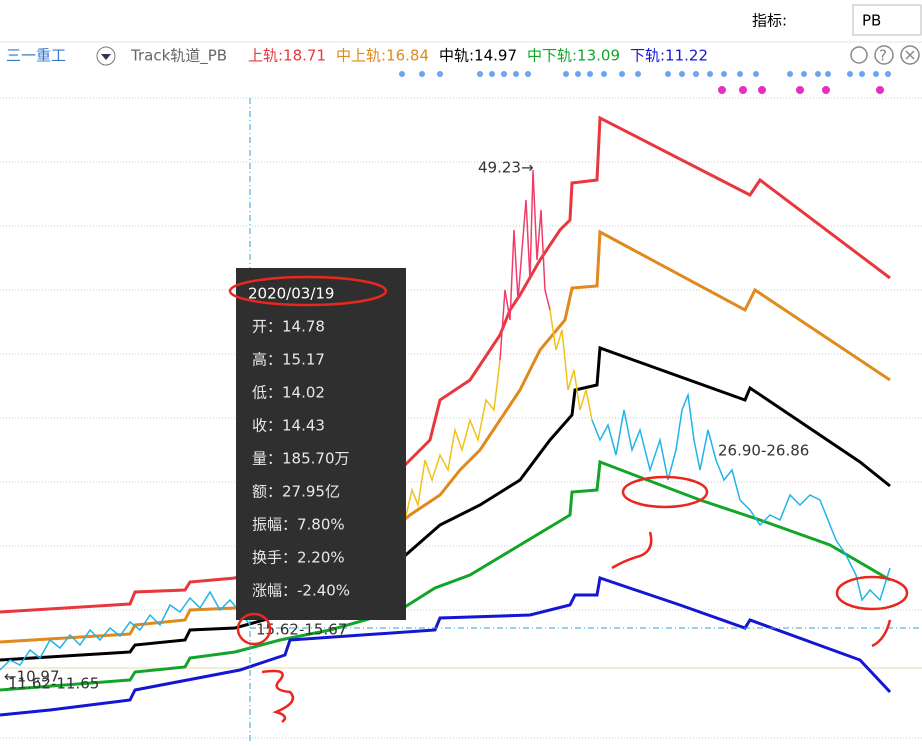 Image resolution: width=922 pixels, height=746 pixels. What do you see at coordinates (32, 677) in the screenshot?
I see `left-low-label: ←10.97` at bounding box center [32, 677].